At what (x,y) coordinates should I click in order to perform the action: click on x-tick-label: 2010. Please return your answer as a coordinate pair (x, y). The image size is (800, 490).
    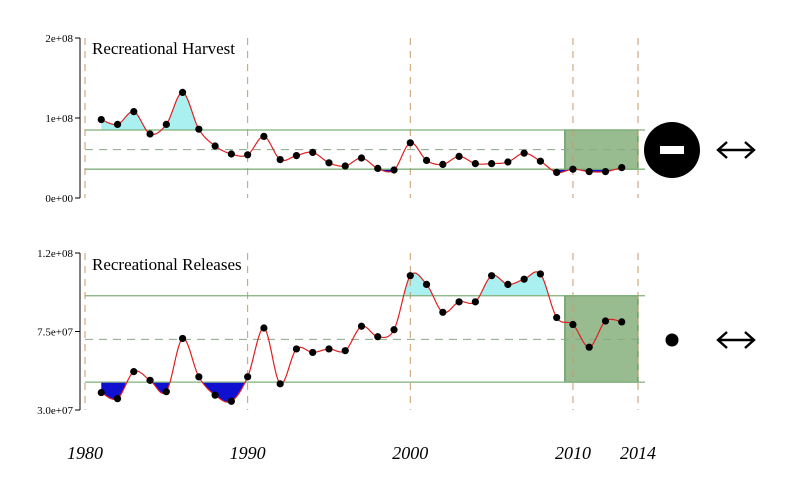
    Looking at the image, I should click on (573, 453).